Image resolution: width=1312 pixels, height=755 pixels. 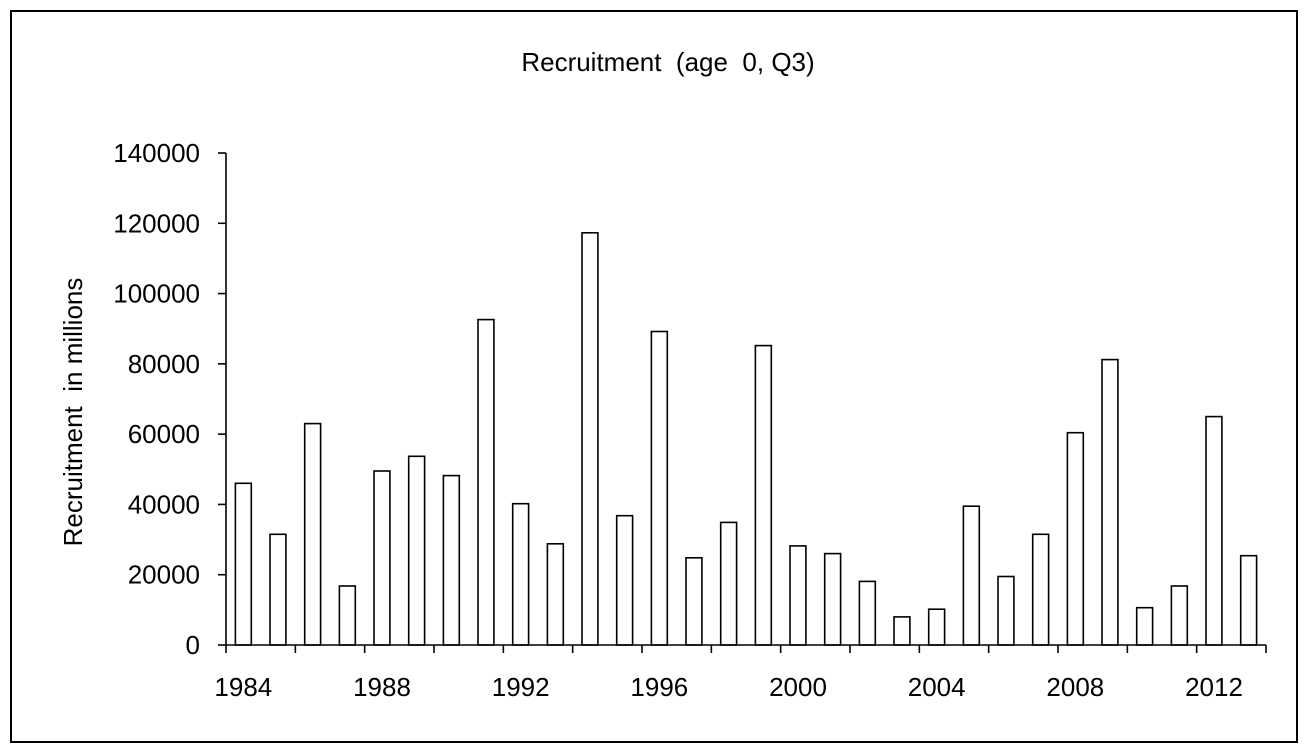 What do you see at coordinates (164, 434) in the screenshot?
I see `y-tick-label: 60000` at bounding box center [164, 434].